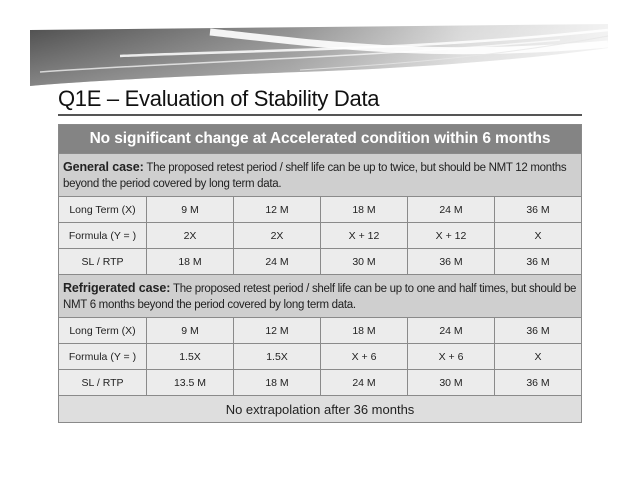  Describe the element at coordinates (320, 115) in the screenshot. I see `title-underline` at that location.